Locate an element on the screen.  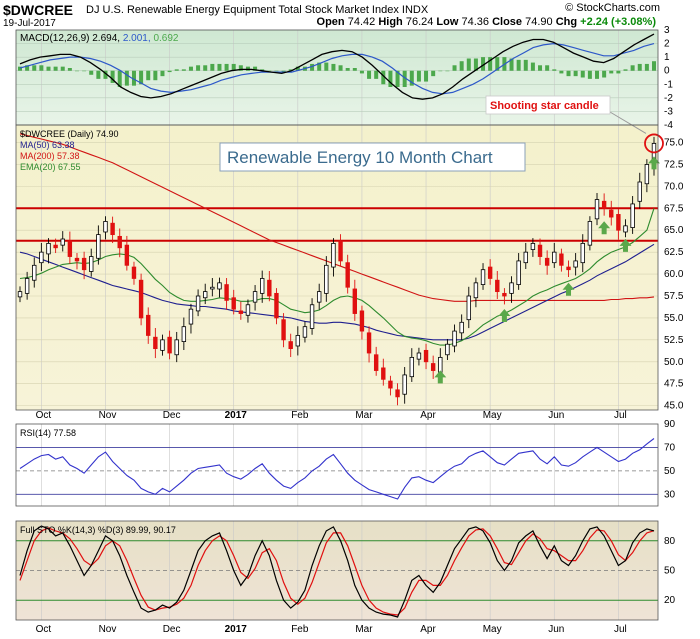
high-label: High is located at coordinates (390, 22).